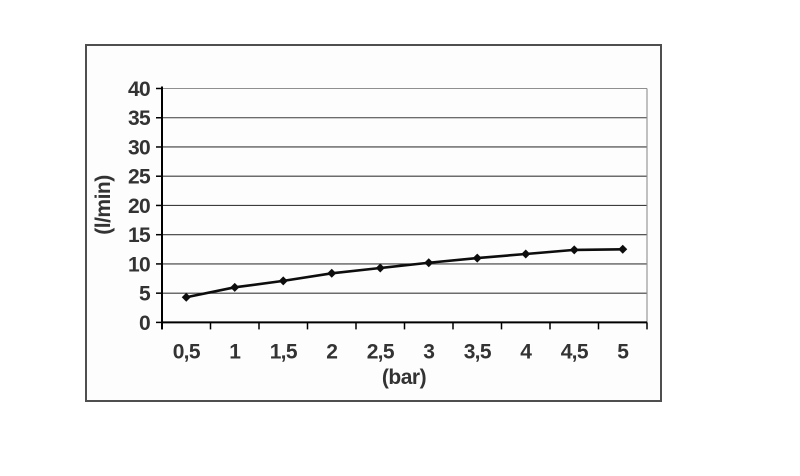  What do you see at coordinates (428, 351) in the screenshot?
I see `x-tick-label: 3` at bounding box center [428, 351].